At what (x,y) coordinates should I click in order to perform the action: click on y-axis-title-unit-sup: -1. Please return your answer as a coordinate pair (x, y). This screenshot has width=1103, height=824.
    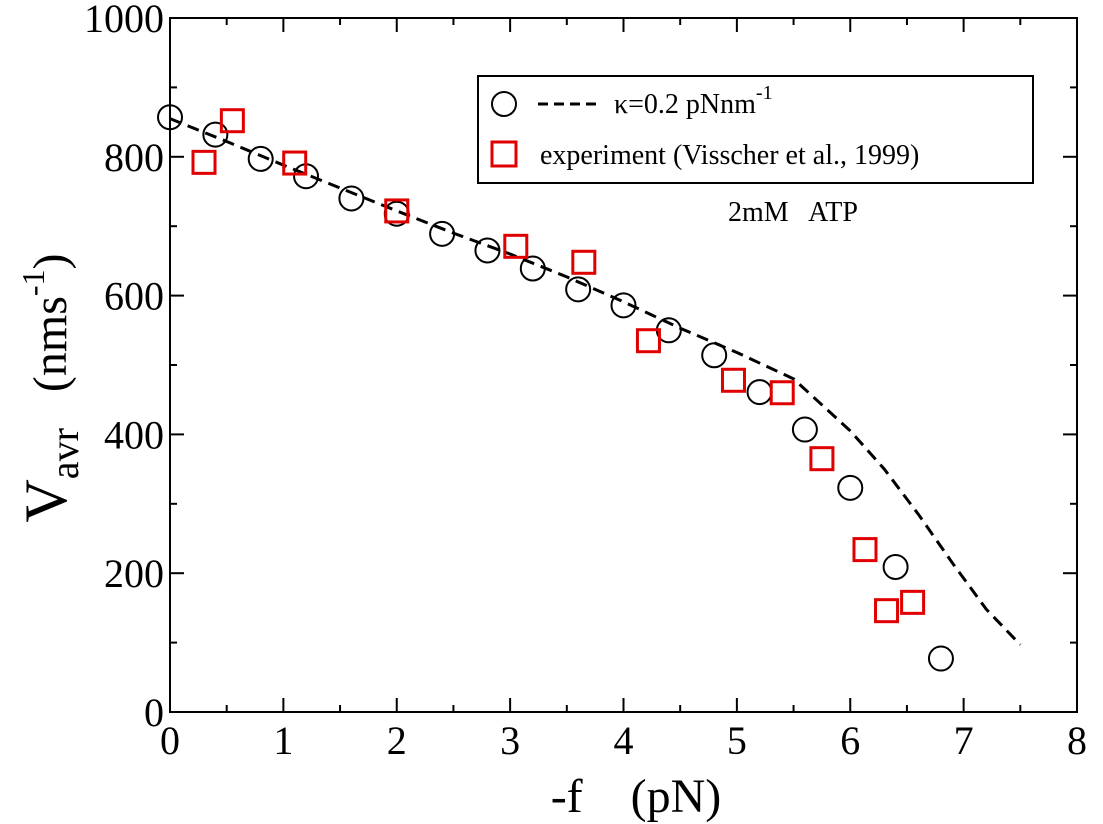
    Looking at the image, I should click on (33, 282).